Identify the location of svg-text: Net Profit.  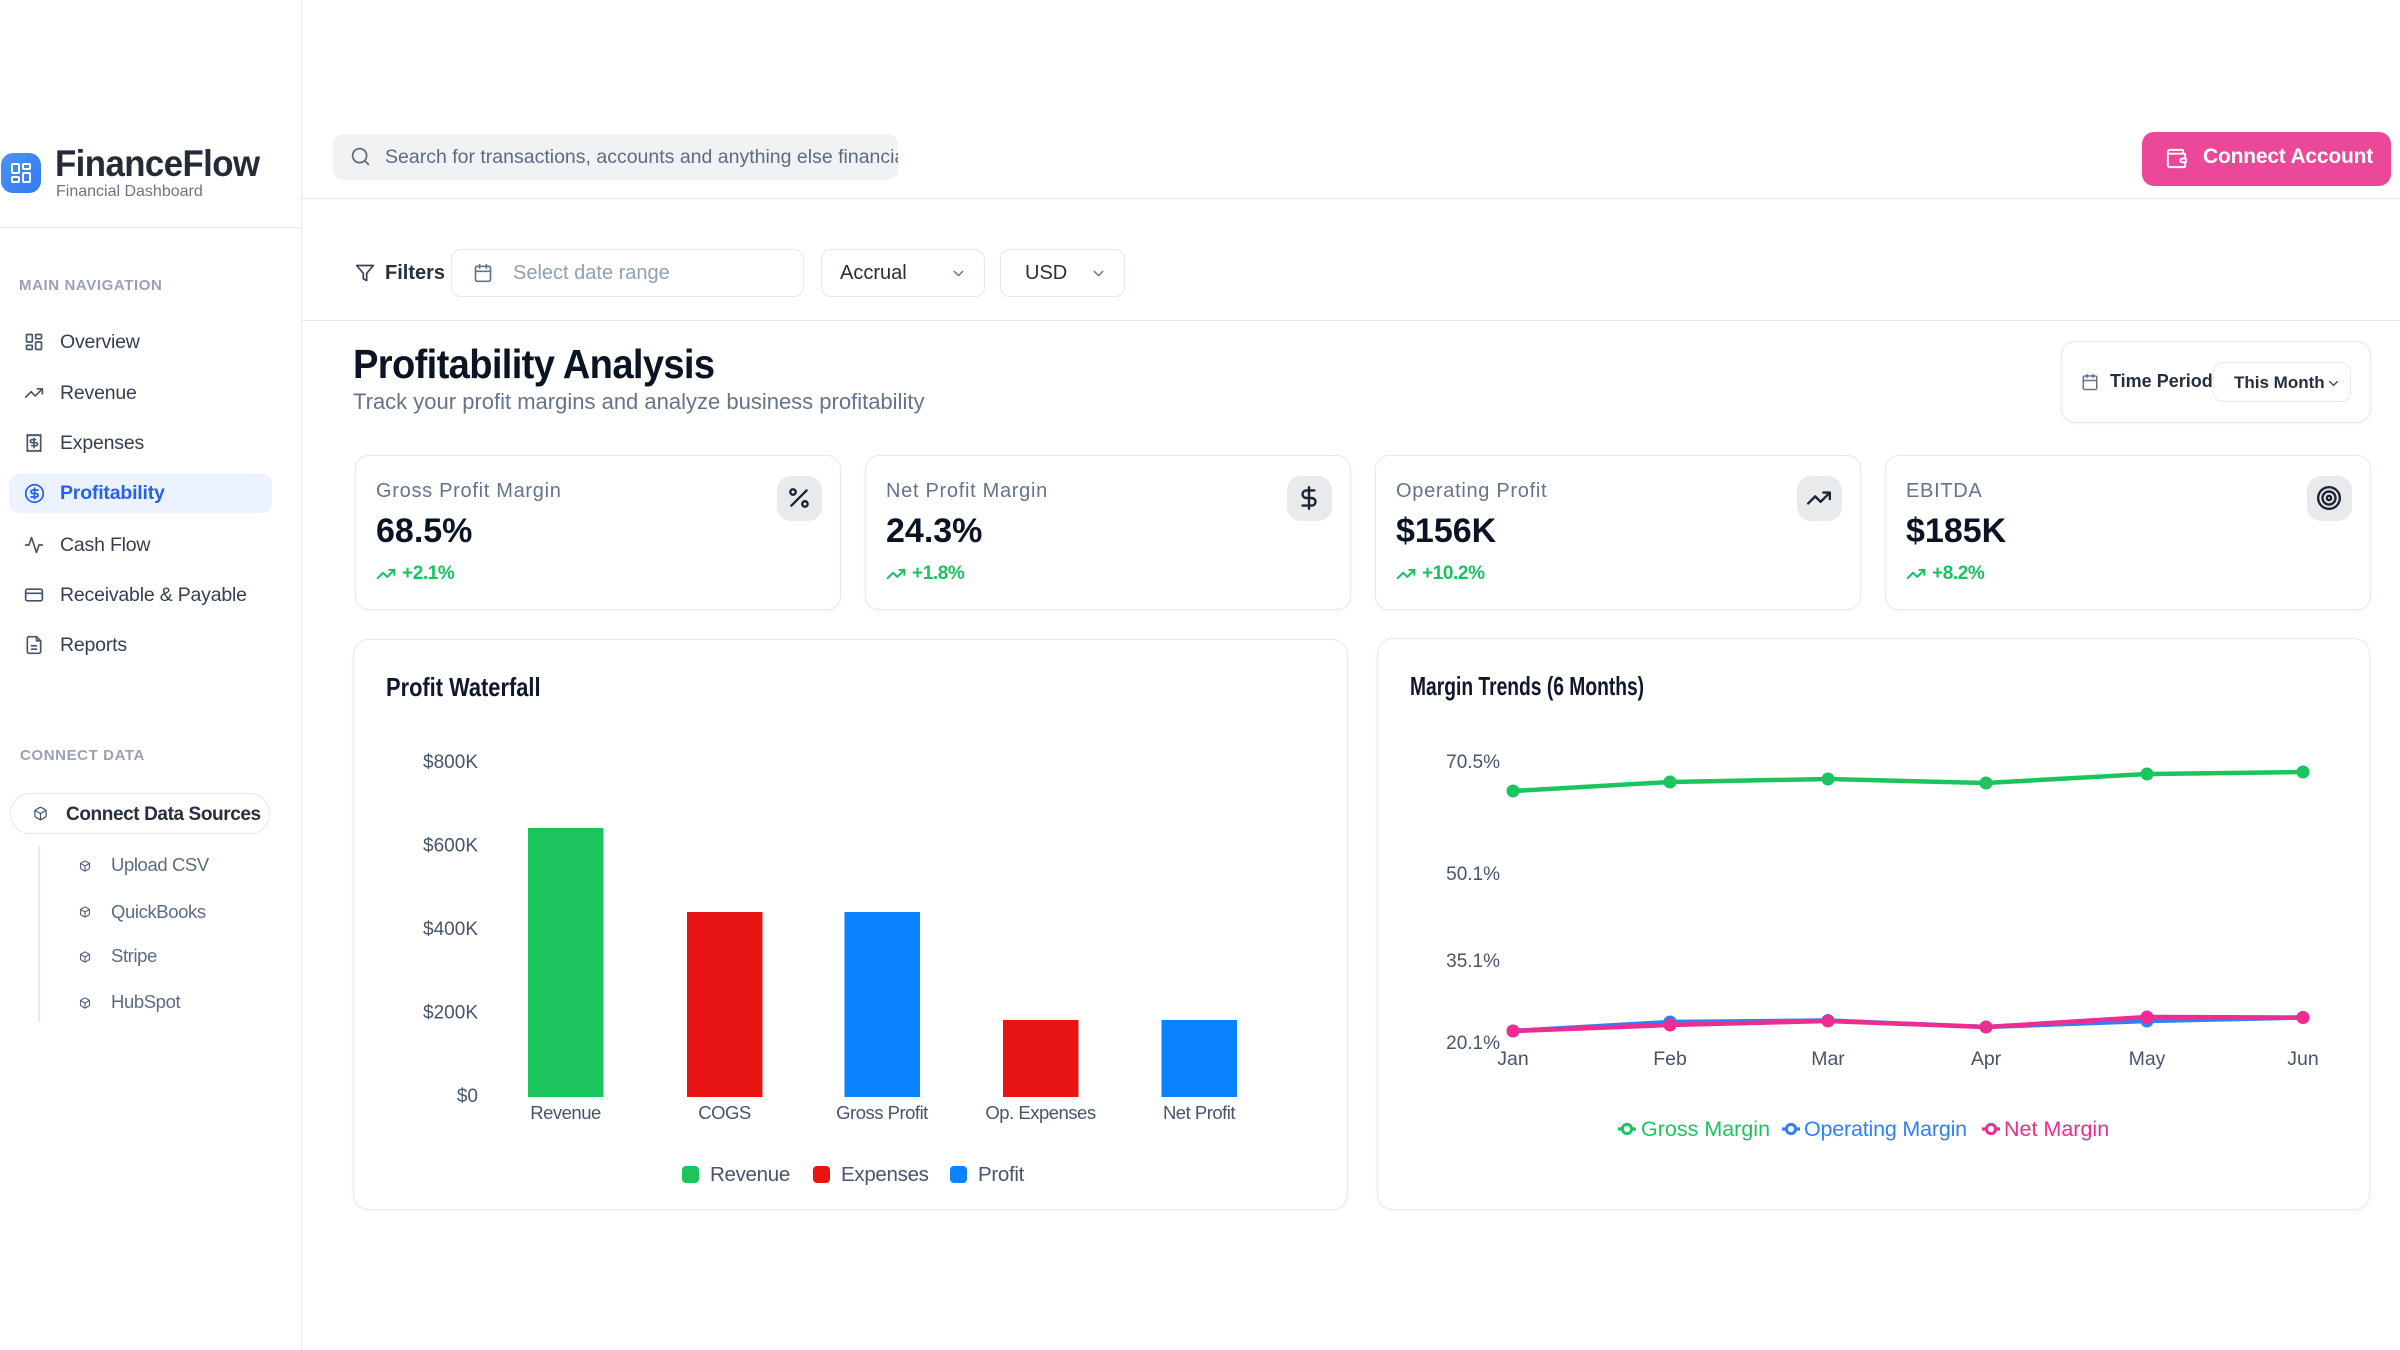
(1199, 1112).